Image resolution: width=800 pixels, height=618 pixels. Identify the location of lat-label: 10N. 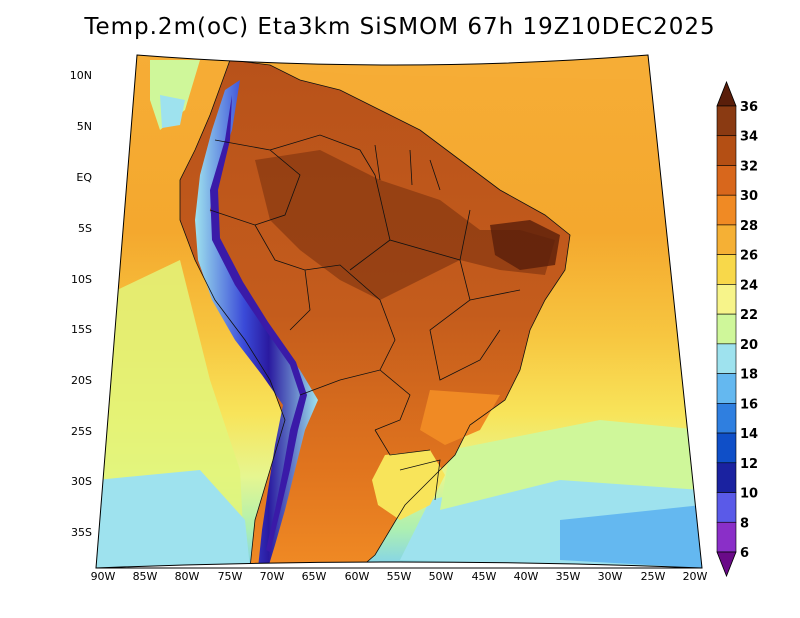
(81, 75).